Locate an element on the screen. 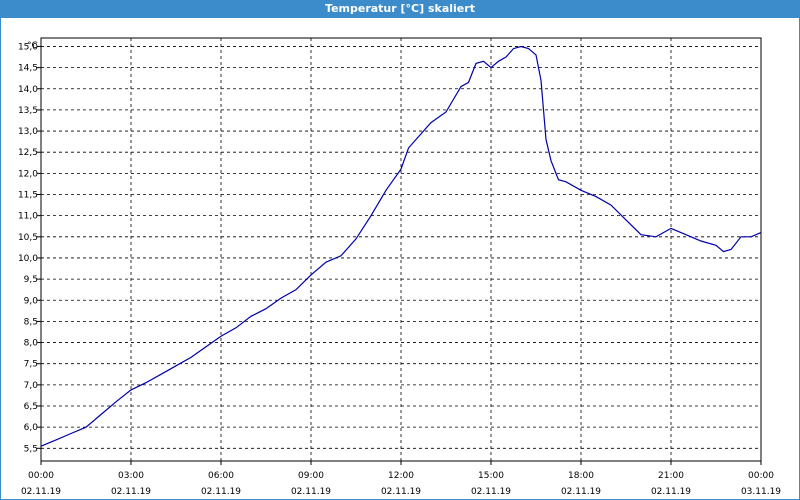 The height and width of the screenshot is (500, 800). y-tick-label: 8,5 is located at coordinates (31, 322).